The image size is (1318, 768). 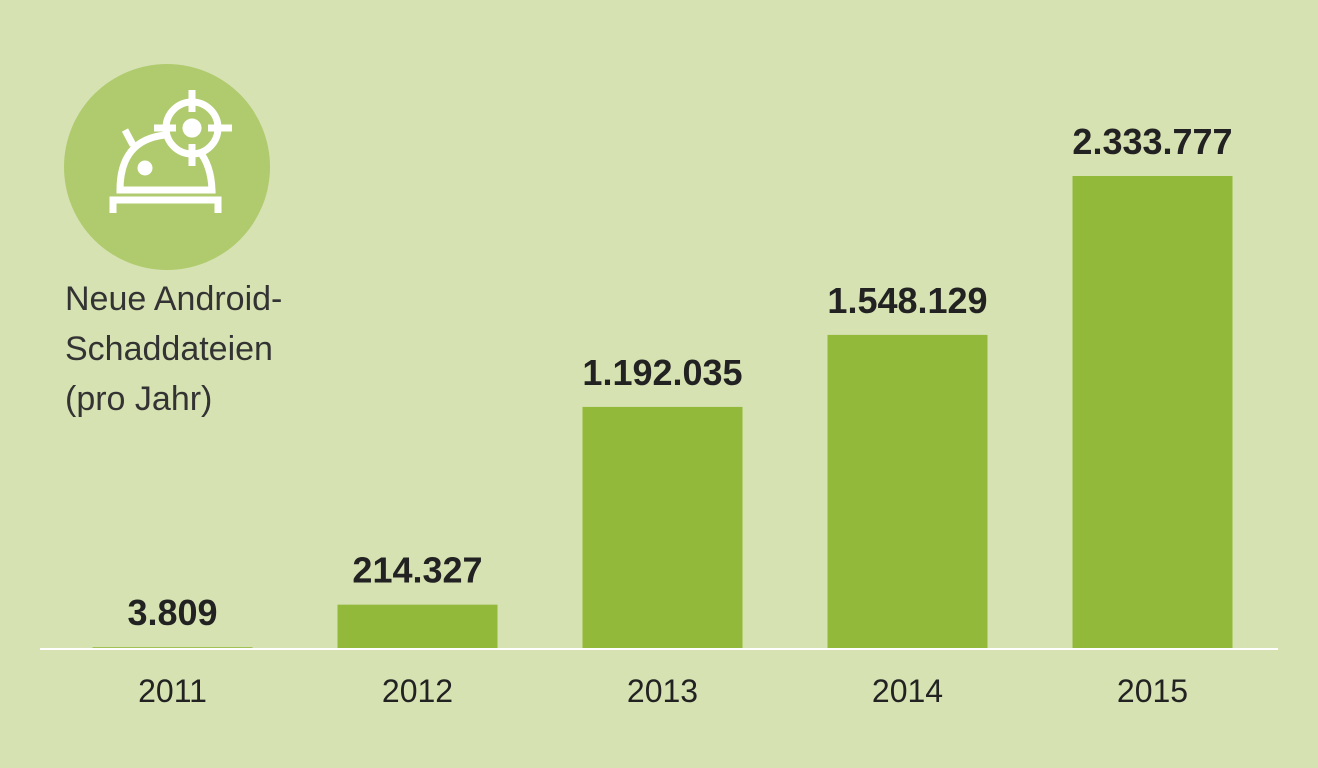 I want to click on chart-title: Schaddateien, so click(x=169, y=349).